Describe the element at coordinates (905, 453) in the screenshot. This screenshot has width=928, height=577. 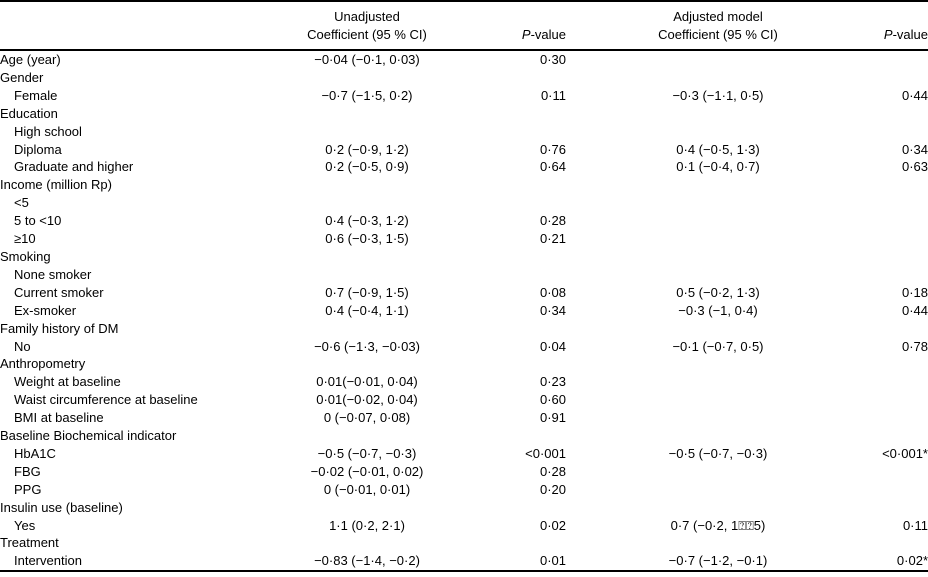
I see `adjusted-p-value: <0·001*` at that location.